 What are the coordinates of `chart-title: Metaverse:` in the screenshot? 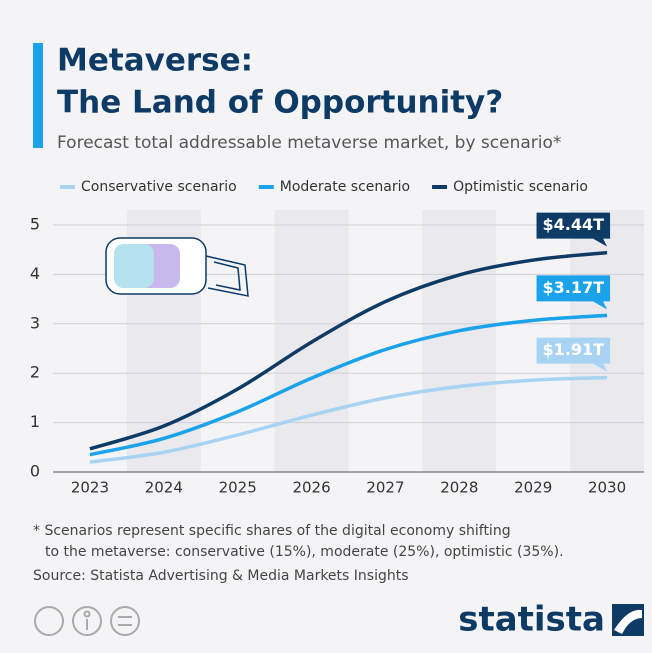 It's located at (155, 61).